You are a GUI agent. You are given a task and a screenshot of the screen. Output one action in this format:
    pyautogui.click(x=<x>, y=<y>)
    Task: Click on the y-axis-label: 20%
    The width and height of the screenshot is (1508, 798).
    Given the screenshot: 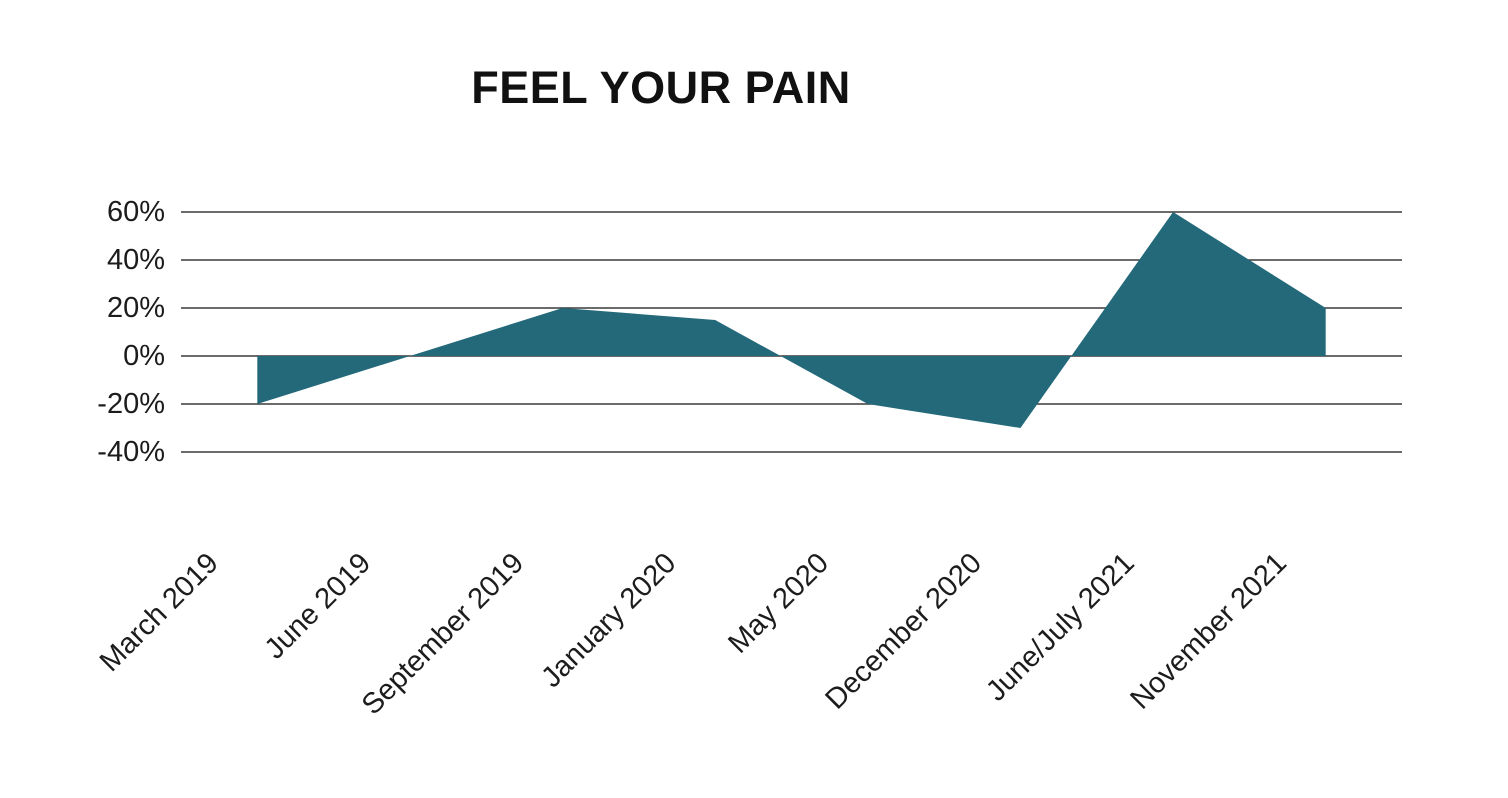 What is the action you would take?
    pyautogui.click(x=135, y=308)
    